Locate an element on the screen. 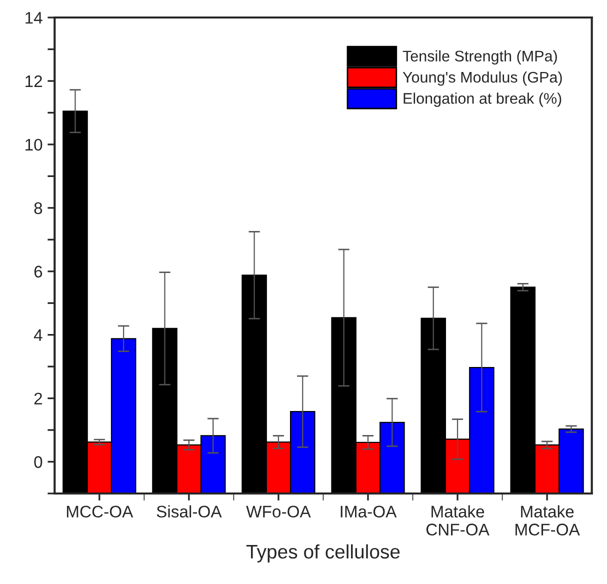 The height and width of the screenshot is (584, 607). legend-label: Young's Modulus (GPa) is located at coordinates (482, 78).